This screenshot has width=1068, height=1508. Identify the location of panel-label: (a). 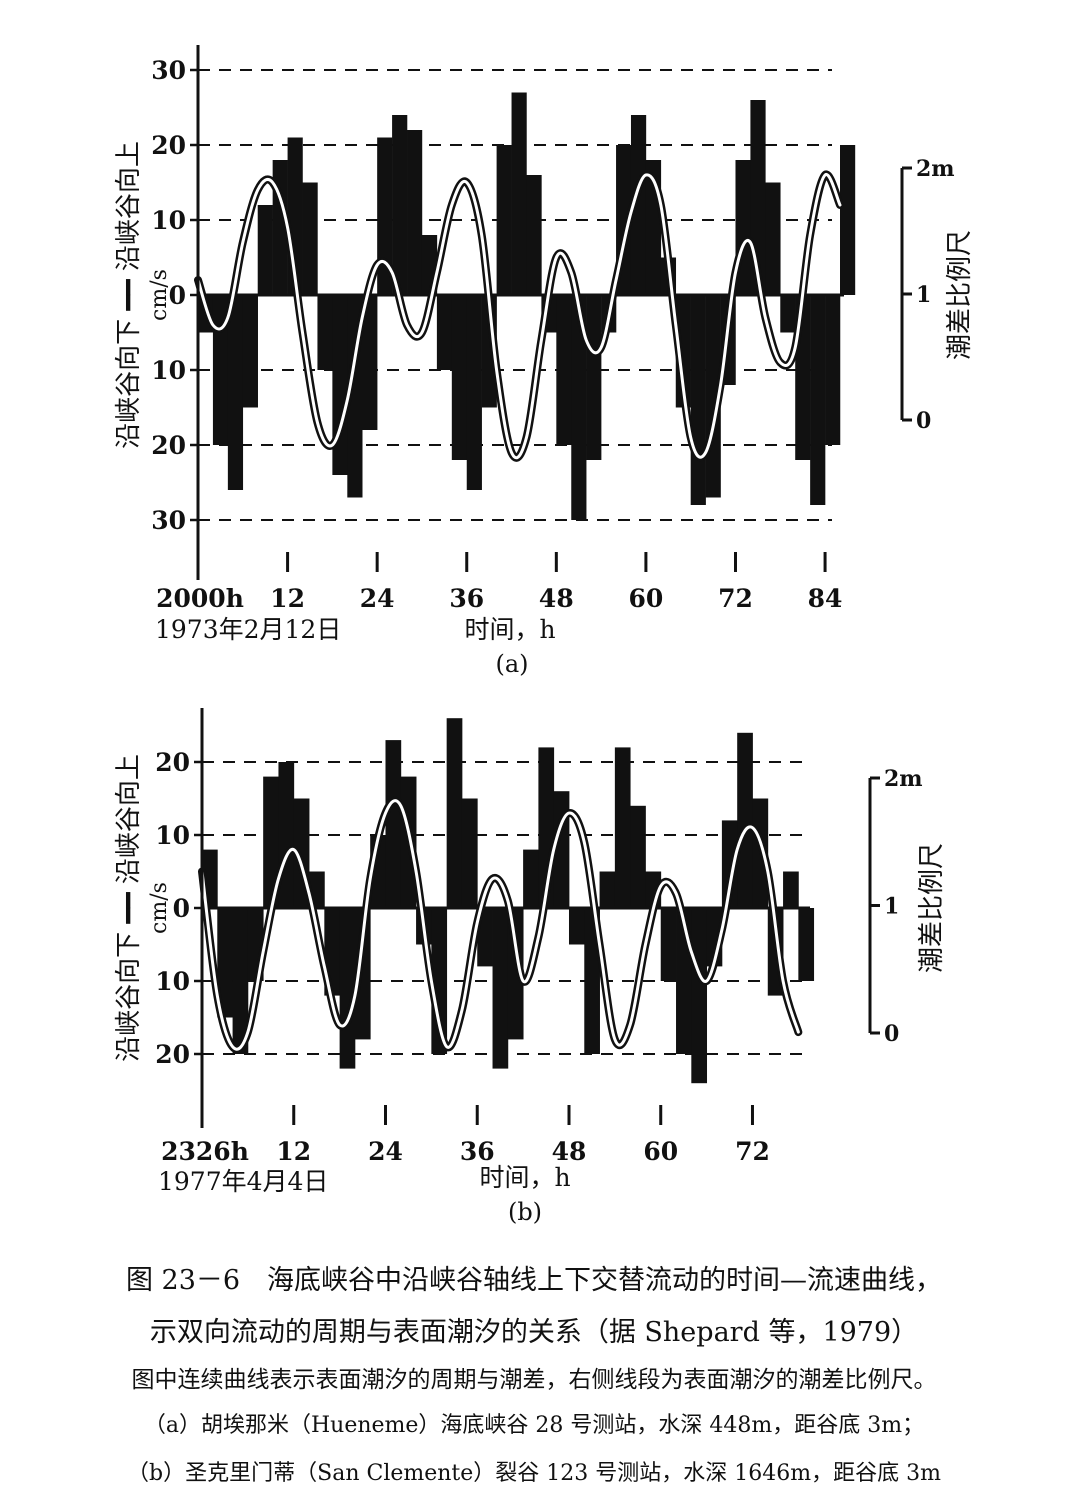
(511, 664).